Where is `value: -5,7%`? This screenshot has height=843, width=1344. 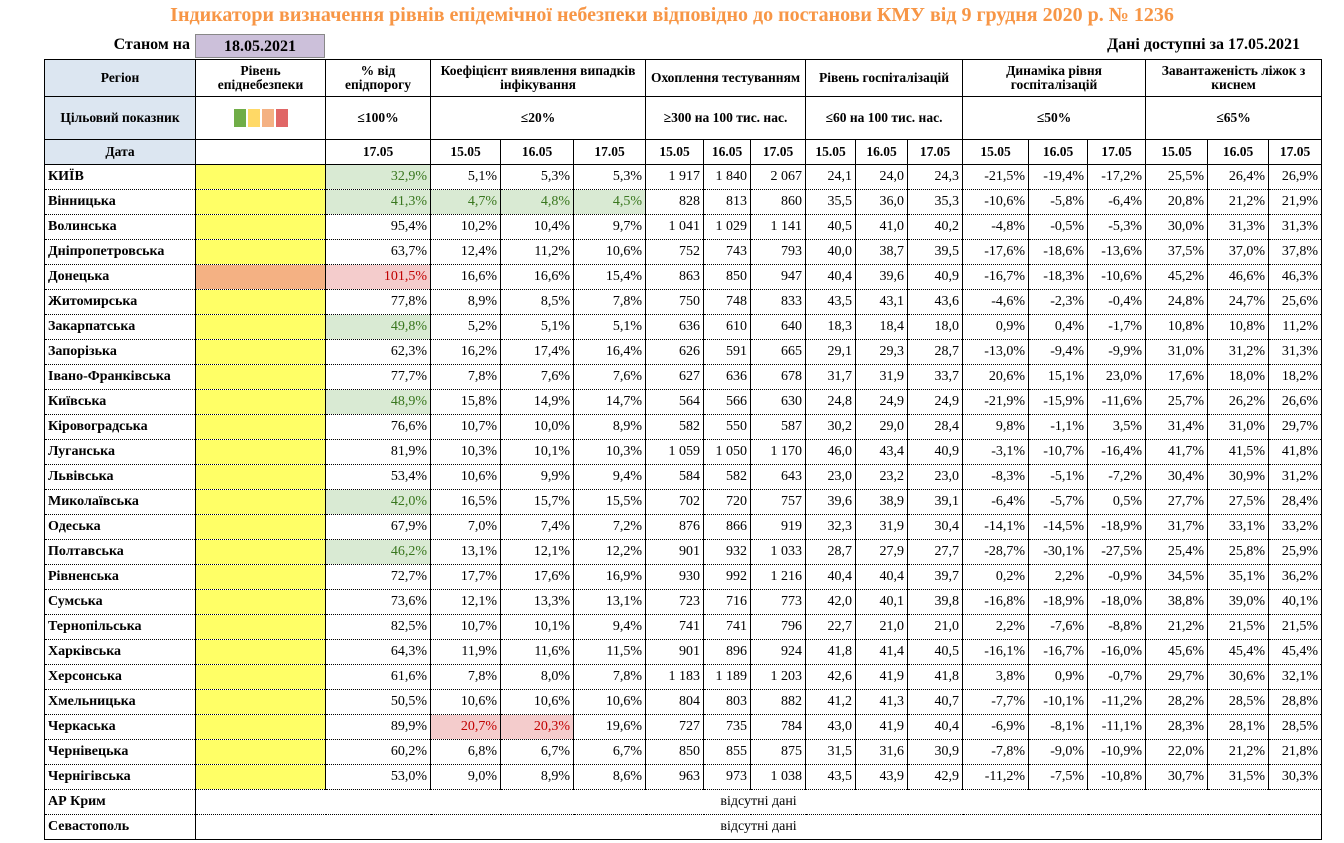 value: -5,7% is located at coordinates (1058, 502).